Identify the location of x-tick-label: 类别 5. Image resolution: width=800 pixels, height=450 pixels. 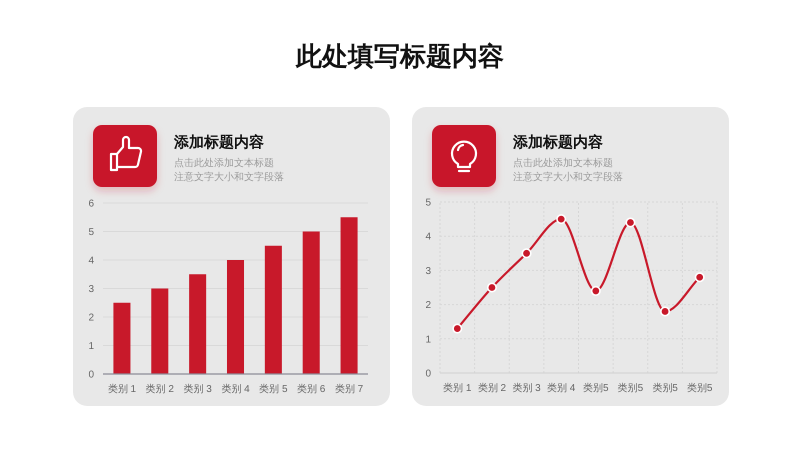
(273, 389).